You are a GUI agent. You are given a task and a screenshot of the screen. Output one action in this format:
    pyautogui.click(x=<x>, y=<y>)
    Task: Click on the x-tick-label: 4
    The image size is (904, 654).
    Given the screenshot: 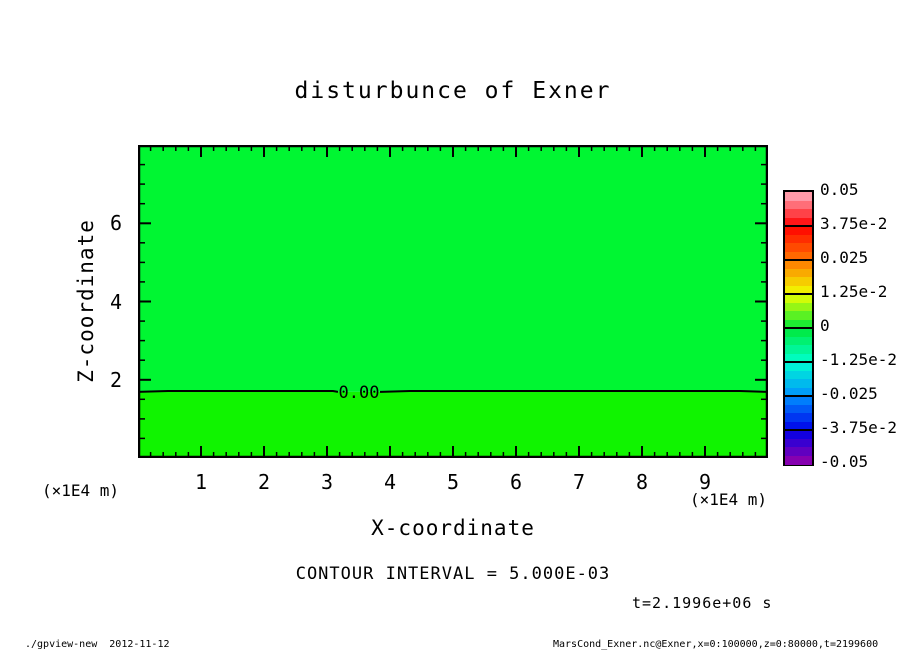 What is the action you would take?
    pyautogui.click(x=390, y=482)
    